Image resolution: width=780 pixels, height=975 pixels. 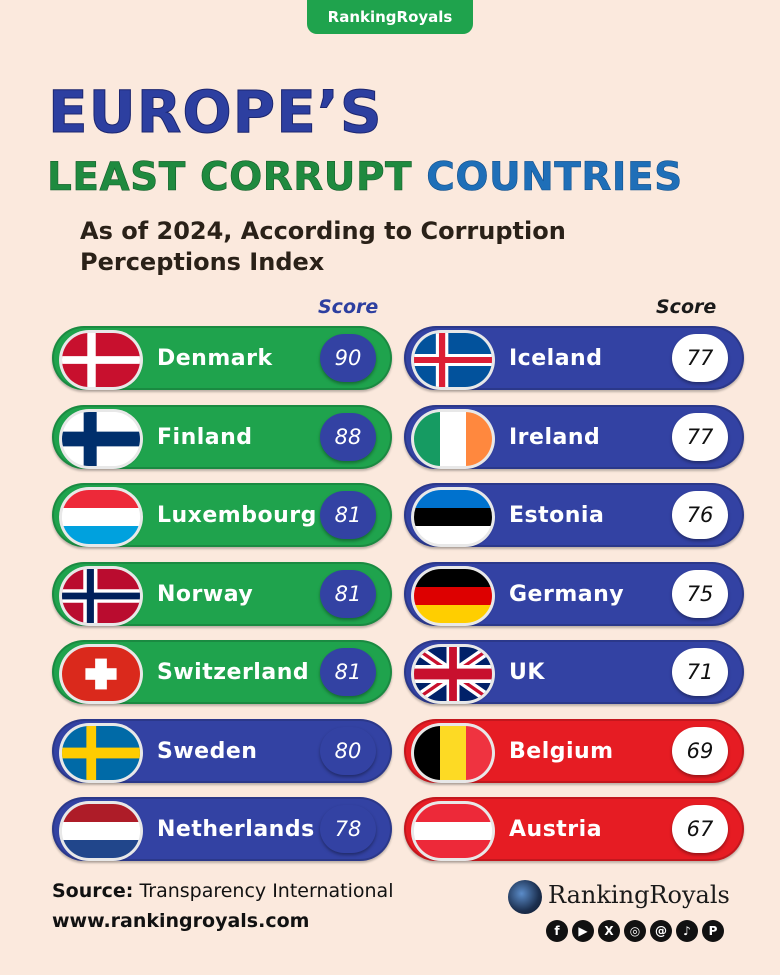 What do you see at coordinates (639, 895) in the screenshot?
I see `logo-text: RankingRoyals` at bounding box center [639, 895].